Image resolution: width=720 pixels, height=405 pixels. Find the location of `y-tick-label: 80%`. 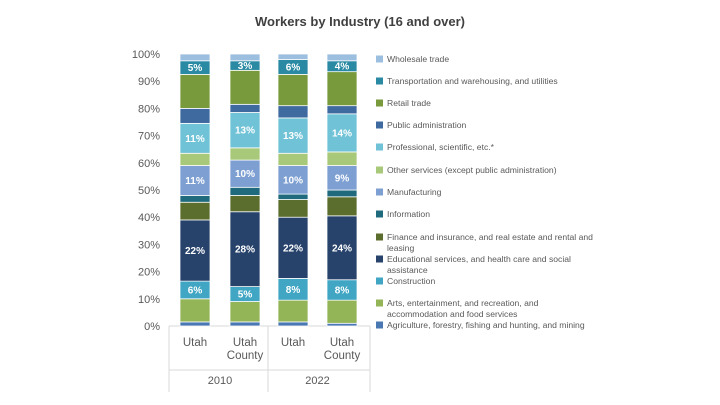

y-tick-label: 80% is located at coordinates (149, 109).